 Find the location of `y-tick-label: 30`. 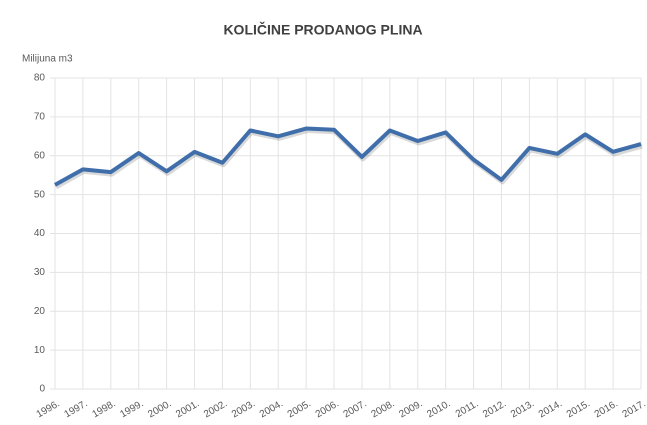

y-tick-label: 30 is located at coordinates (40, 272).